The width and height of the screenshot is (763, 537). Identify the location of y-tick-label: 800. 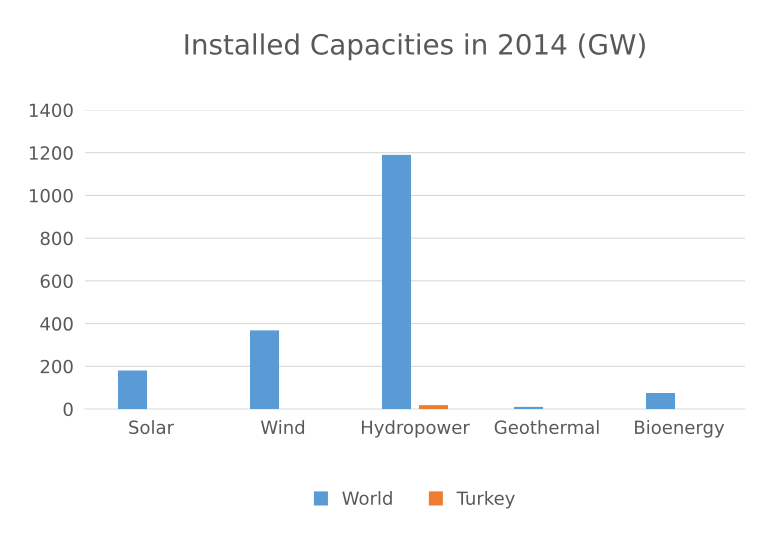
(56, 239).